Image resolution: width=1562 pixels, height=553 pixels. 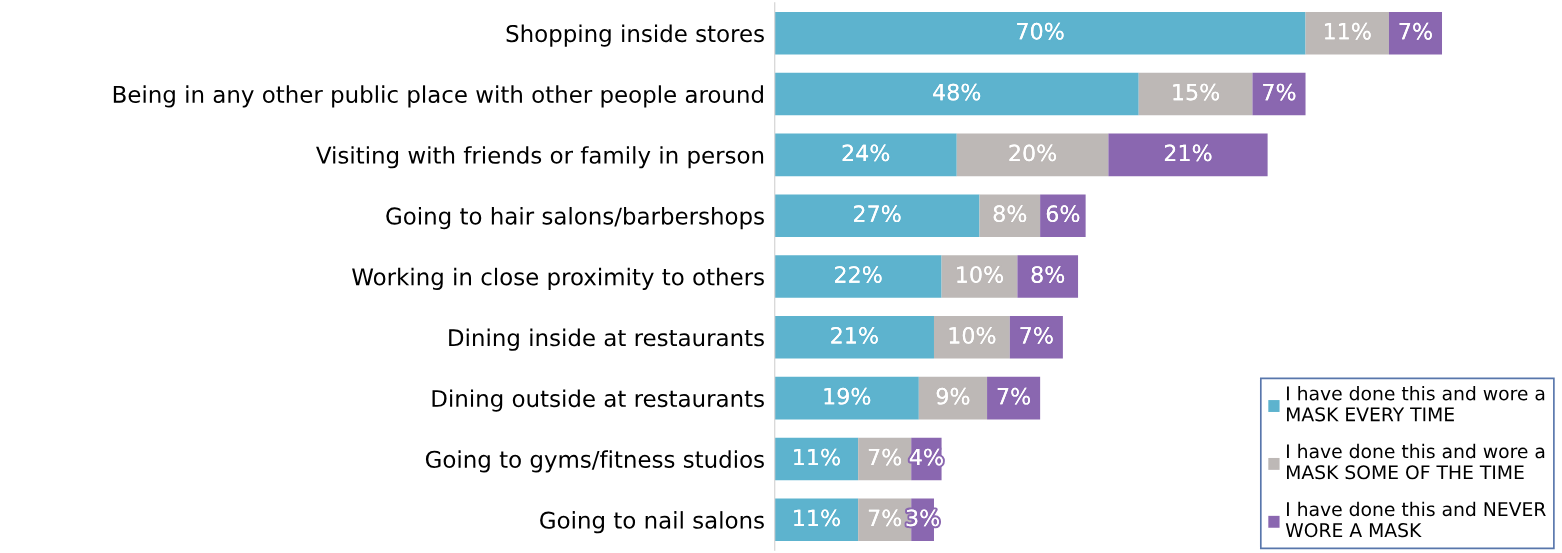 I want to click on y-tick-label: Dining outside at restaurants, so click(x=598, y=400).